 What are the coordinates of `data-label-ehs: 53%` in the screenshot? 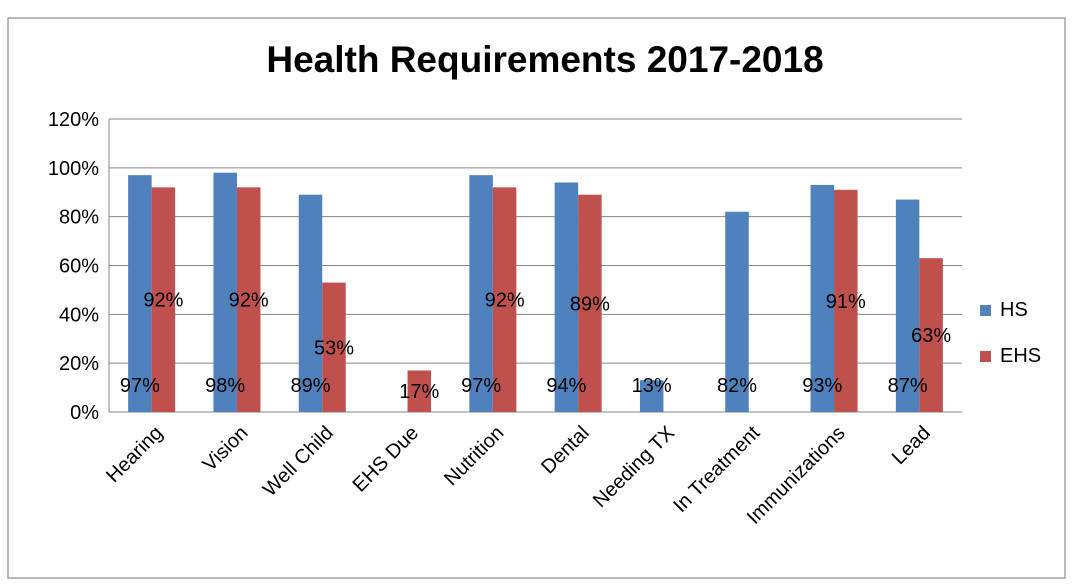 It's located at (334, 348).